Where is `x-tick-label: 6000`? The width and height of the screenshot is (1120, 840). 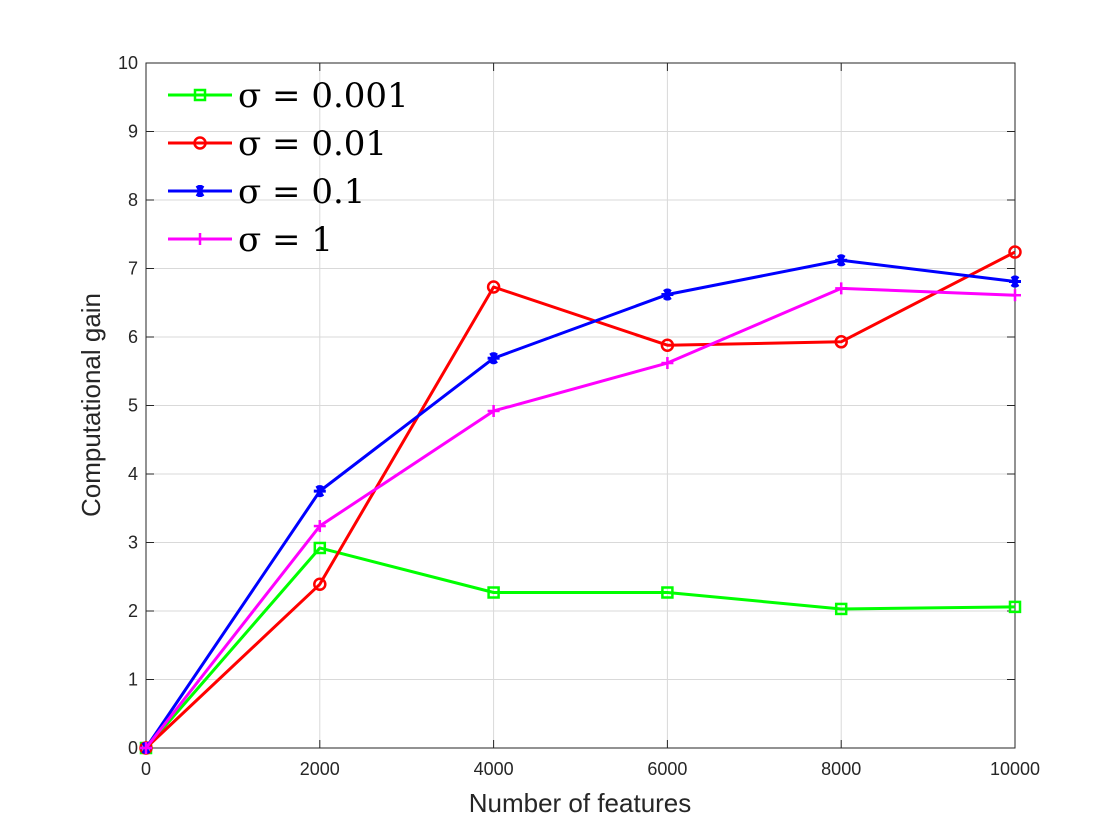 x-tick-label: 6000 is located at coordinates (667, 769).